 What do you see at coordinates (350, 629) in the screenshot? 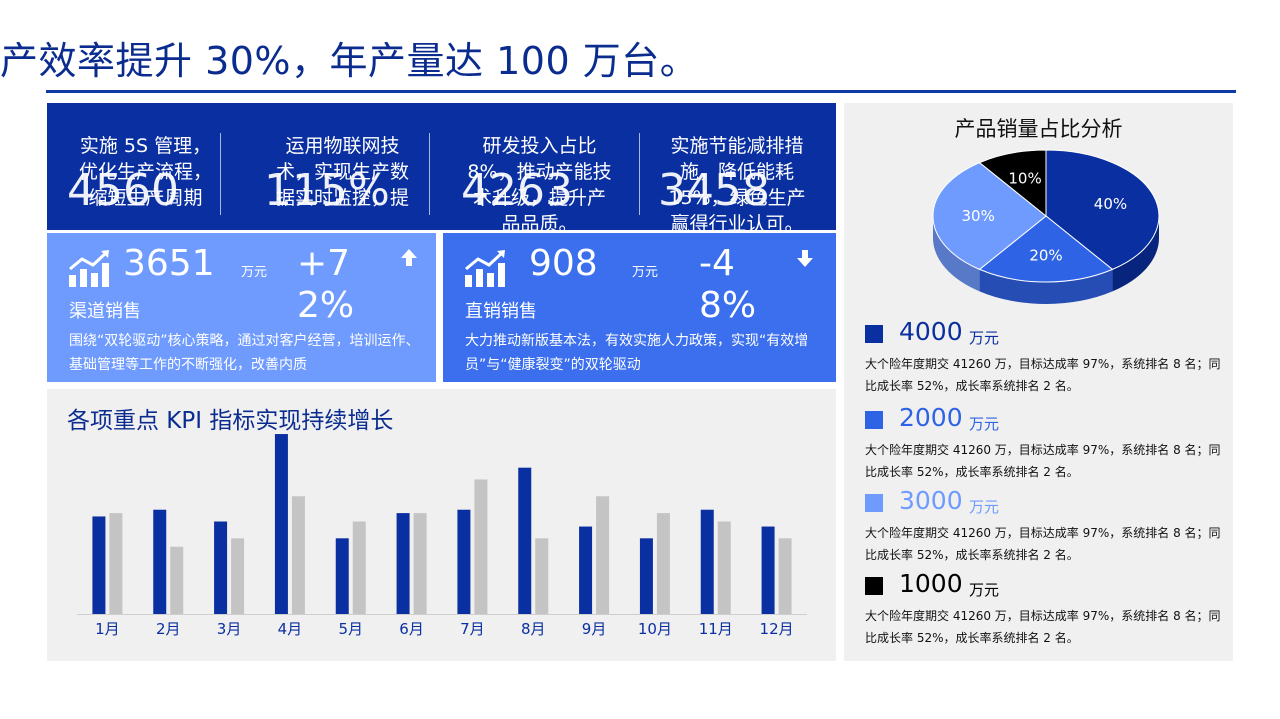
I see `x-tick-label: 5月` at bounding box center [350, 629].